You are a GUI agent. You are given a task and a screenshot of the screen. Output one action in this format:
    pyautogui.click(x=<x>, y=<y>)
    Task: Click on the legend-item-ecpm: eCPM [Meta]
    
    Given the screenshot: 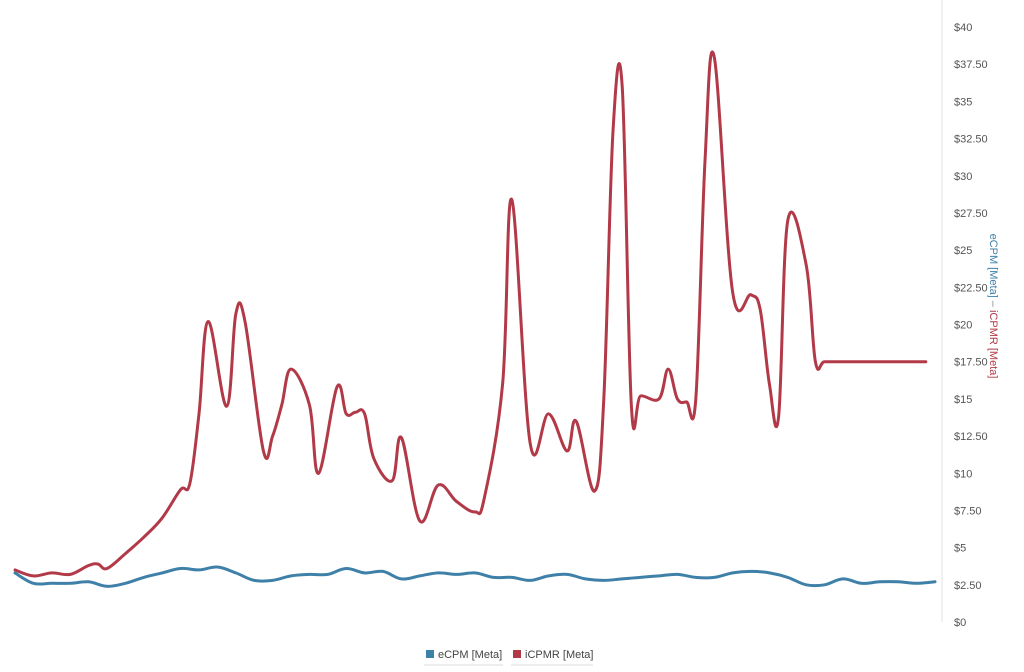 What is the action you would take?
    pyautogui.click(x=463, y=657)
    